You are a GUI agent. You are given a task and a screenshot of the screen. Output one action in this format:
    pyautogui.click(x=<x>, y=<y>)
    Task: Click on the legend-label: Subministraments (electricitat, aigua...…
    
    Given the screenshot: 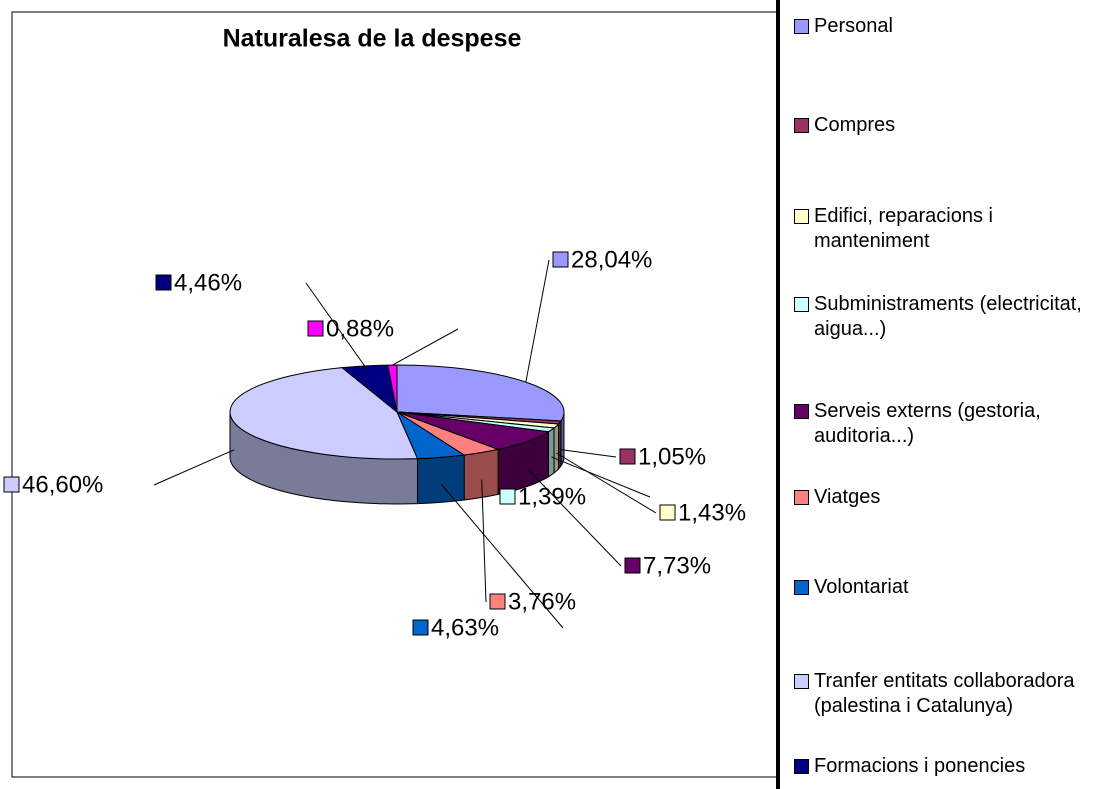 What is the action you would take?
    pyautogui.click(x=948, y=316)
    